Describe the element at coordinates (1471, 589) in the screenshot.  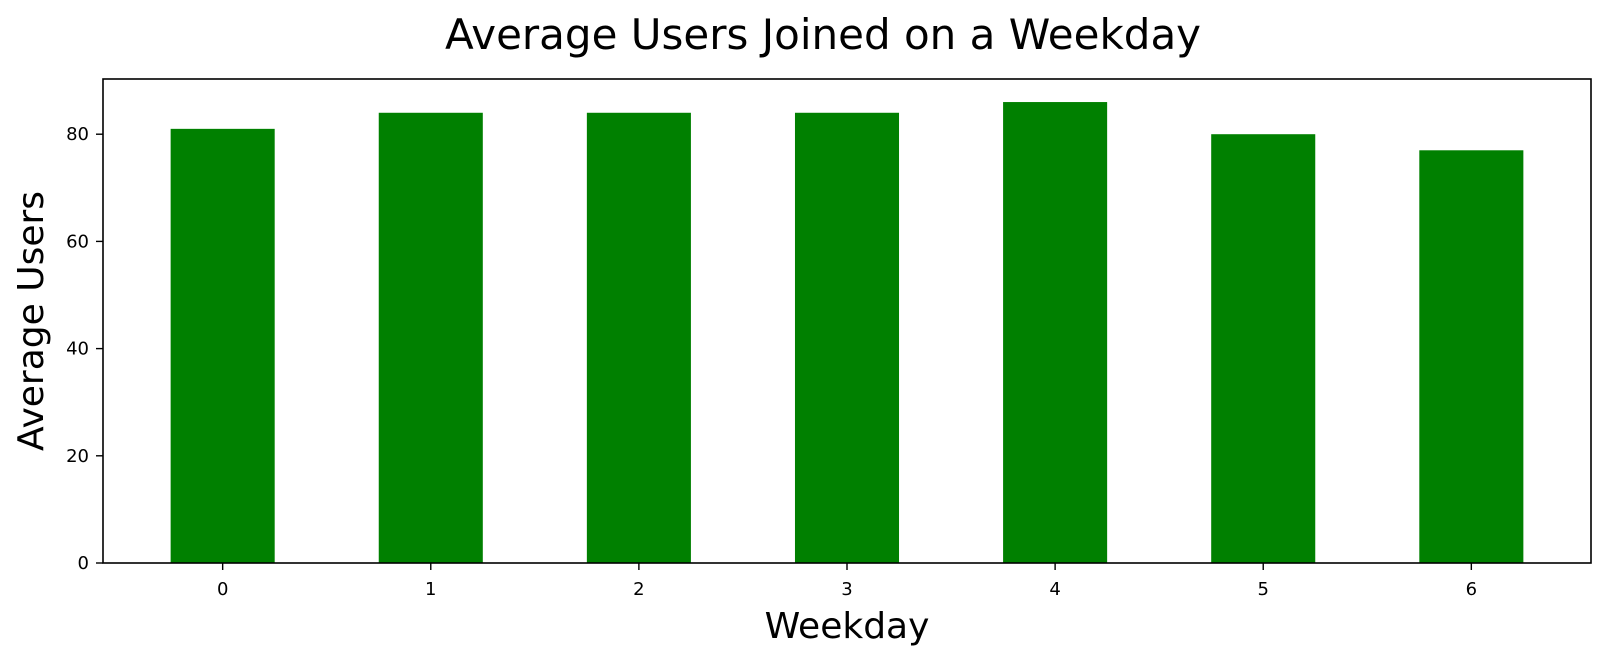
I see `x-tick-label: 6` at that location.